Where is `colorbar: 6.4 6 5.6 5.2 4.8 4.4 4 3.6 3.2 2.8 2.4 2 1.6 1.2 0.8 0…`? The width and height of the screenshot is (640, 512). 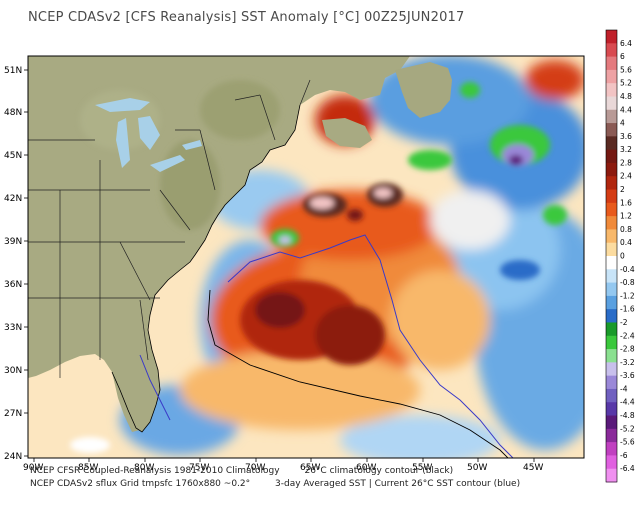
colorbar: 6.4 6 5.6 5.2 4.8 4.4 4 3.6 3.2 2.8 2.4 2 1.6 1.2 0.8 0… is located at coordinates (620, 256).